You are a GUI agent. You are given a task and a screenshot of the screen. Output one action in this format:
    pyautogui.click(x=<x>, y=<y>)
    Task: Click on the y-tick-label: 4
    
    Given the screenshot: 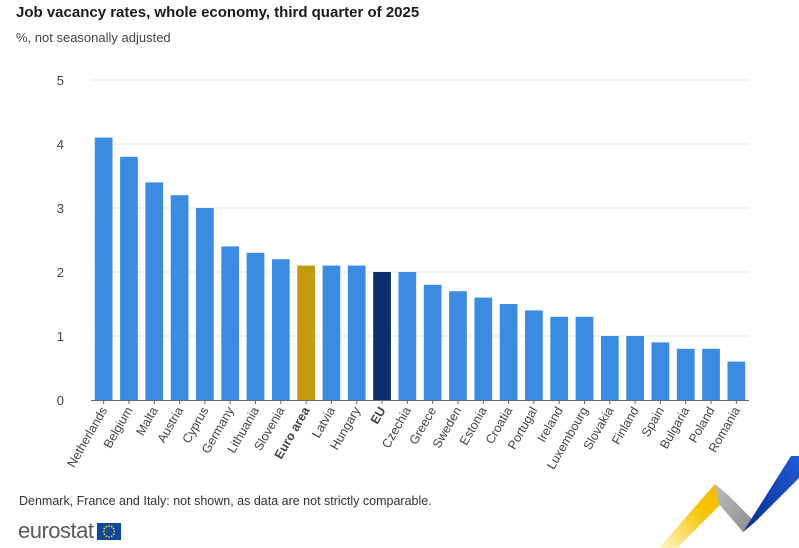 What is the action you would take?
    pyautogui.click(x=60, y=144)
    